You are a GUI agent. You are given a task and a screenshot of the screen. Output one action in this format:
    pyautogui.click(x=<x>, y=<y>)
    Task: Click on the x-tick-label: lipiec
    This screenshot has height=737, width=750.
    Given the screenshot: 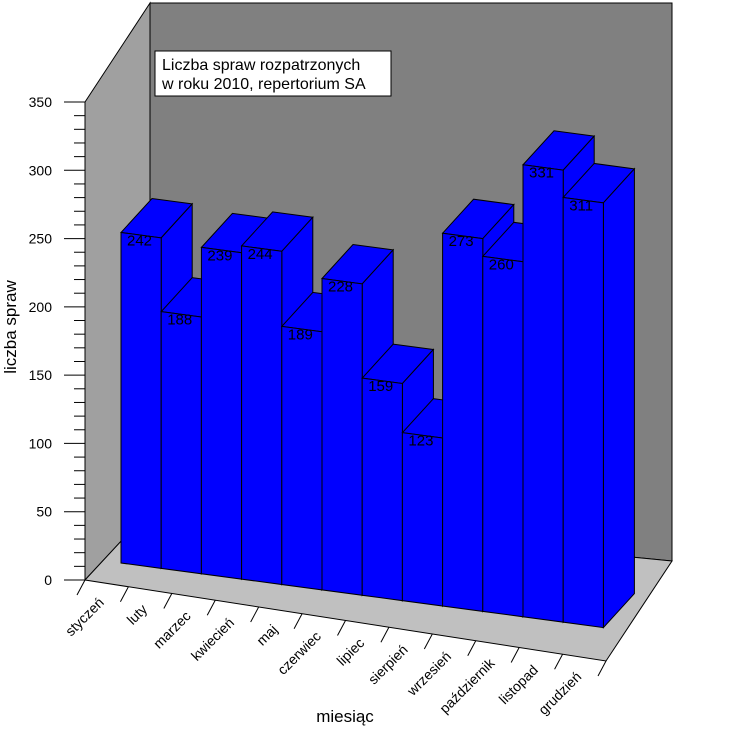 What is the action you would take?
    pyautogui.click(x=350, y=652)
    